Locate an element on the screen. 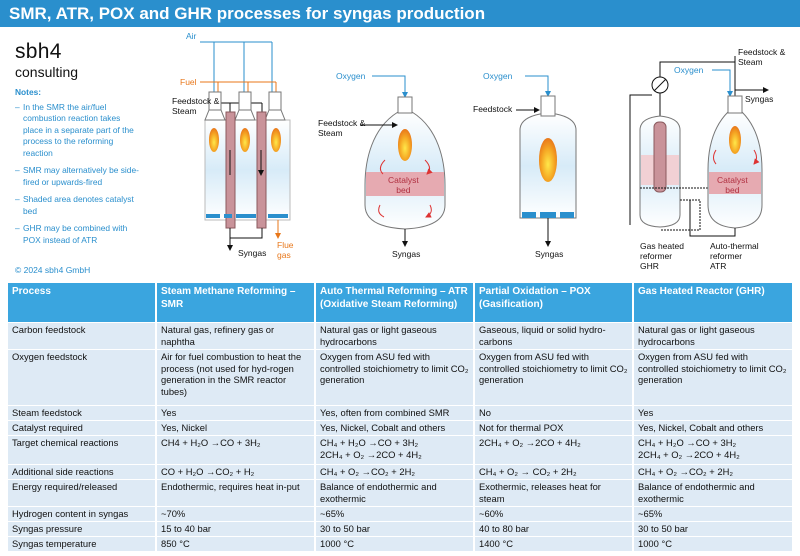 The image size is (800, 556). table-cell: 40 to 80 bar is located at coordinates (553, 529).